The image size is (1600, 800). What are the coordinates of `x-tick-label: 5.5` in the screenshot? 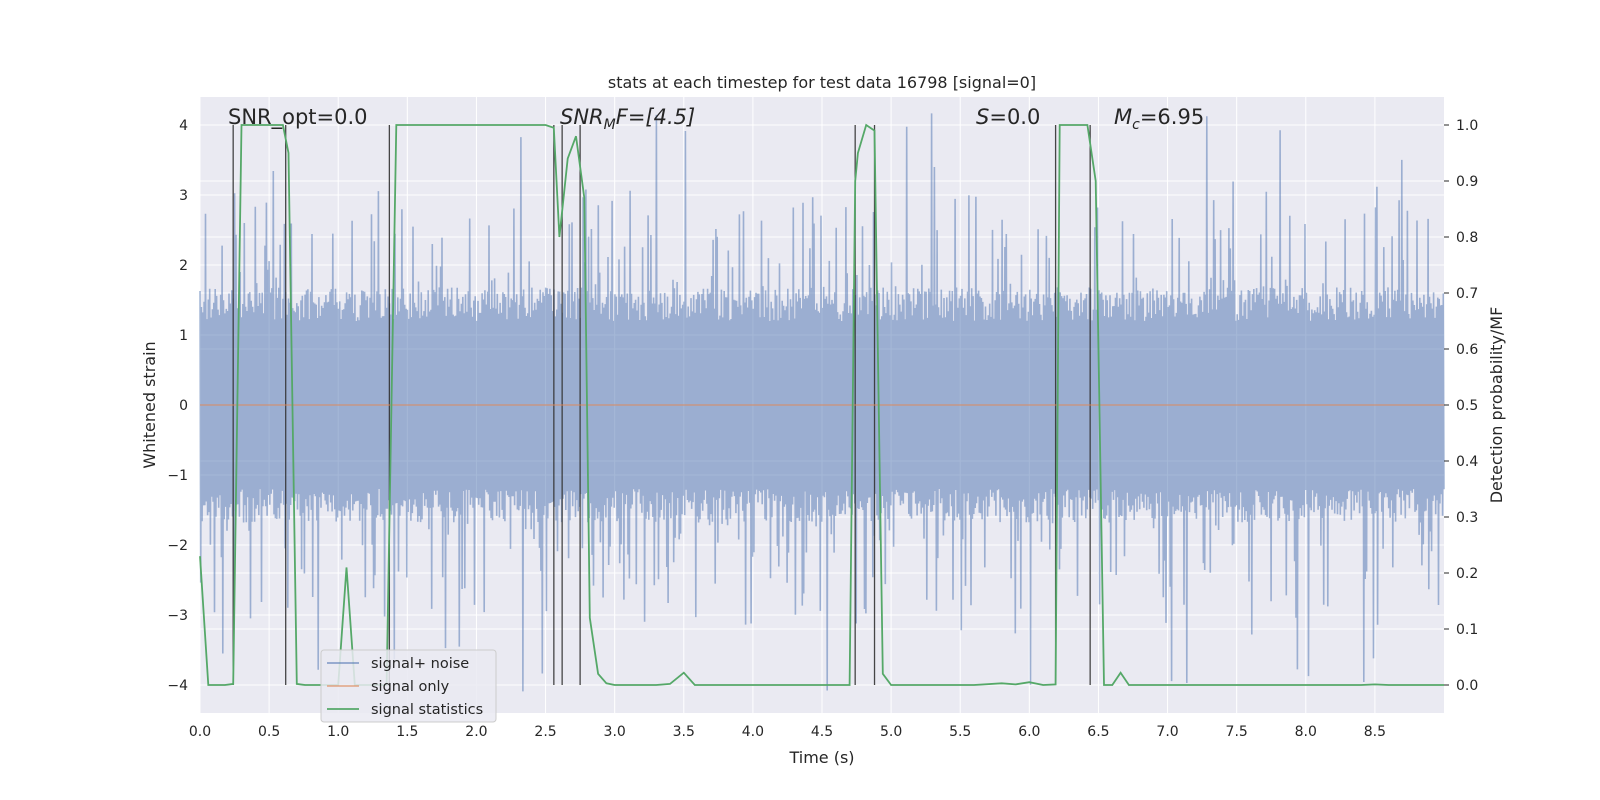 It's located at (960, 732).